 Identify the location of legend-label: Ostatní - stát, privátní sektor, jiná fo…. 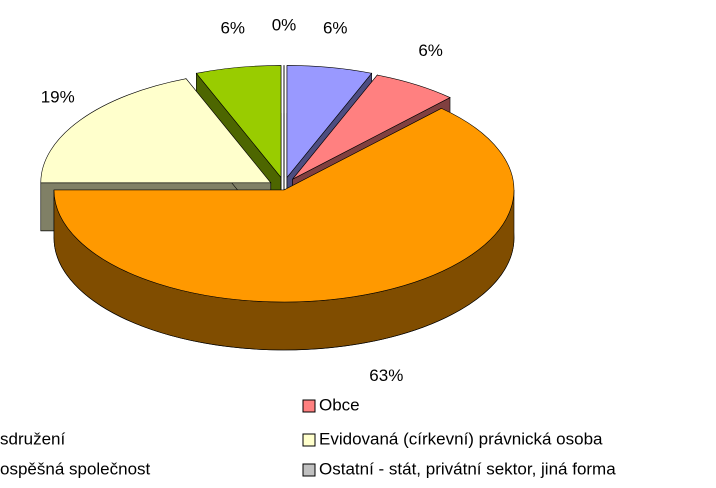
(467, 468).